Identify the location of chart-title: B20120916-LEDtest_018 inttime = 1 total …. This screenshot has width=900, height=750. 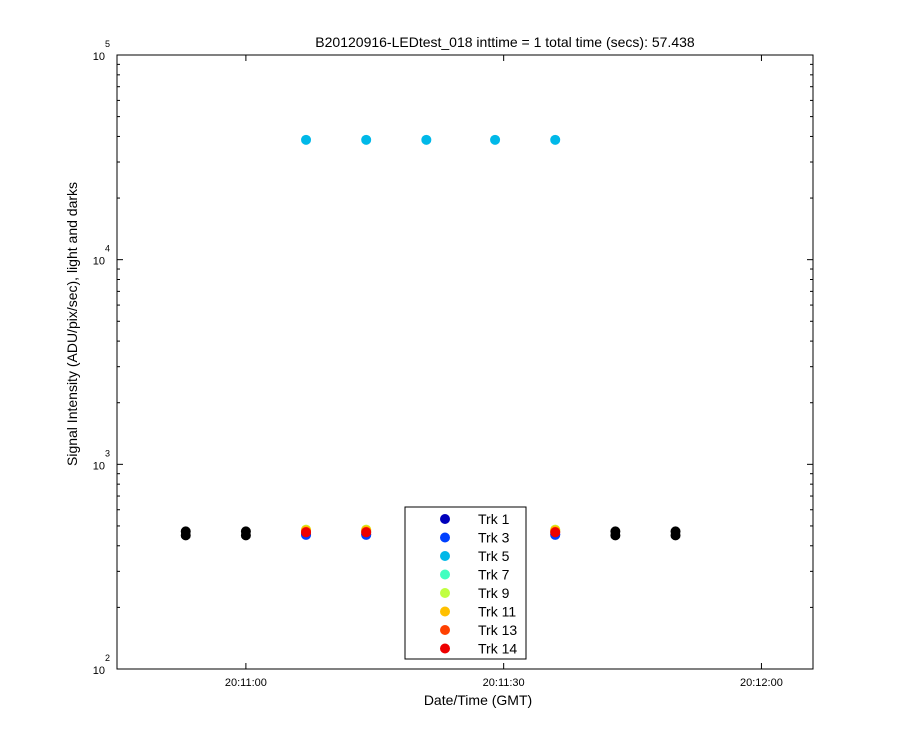
(505, 42).